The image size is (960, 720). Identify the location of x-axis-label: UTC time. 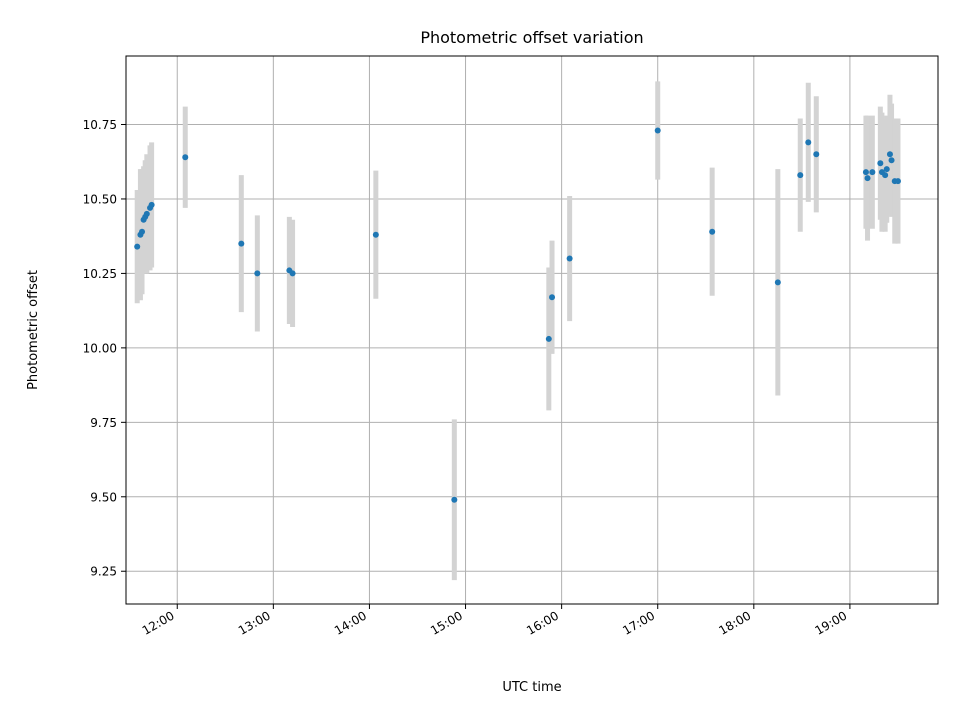
(531, 687).